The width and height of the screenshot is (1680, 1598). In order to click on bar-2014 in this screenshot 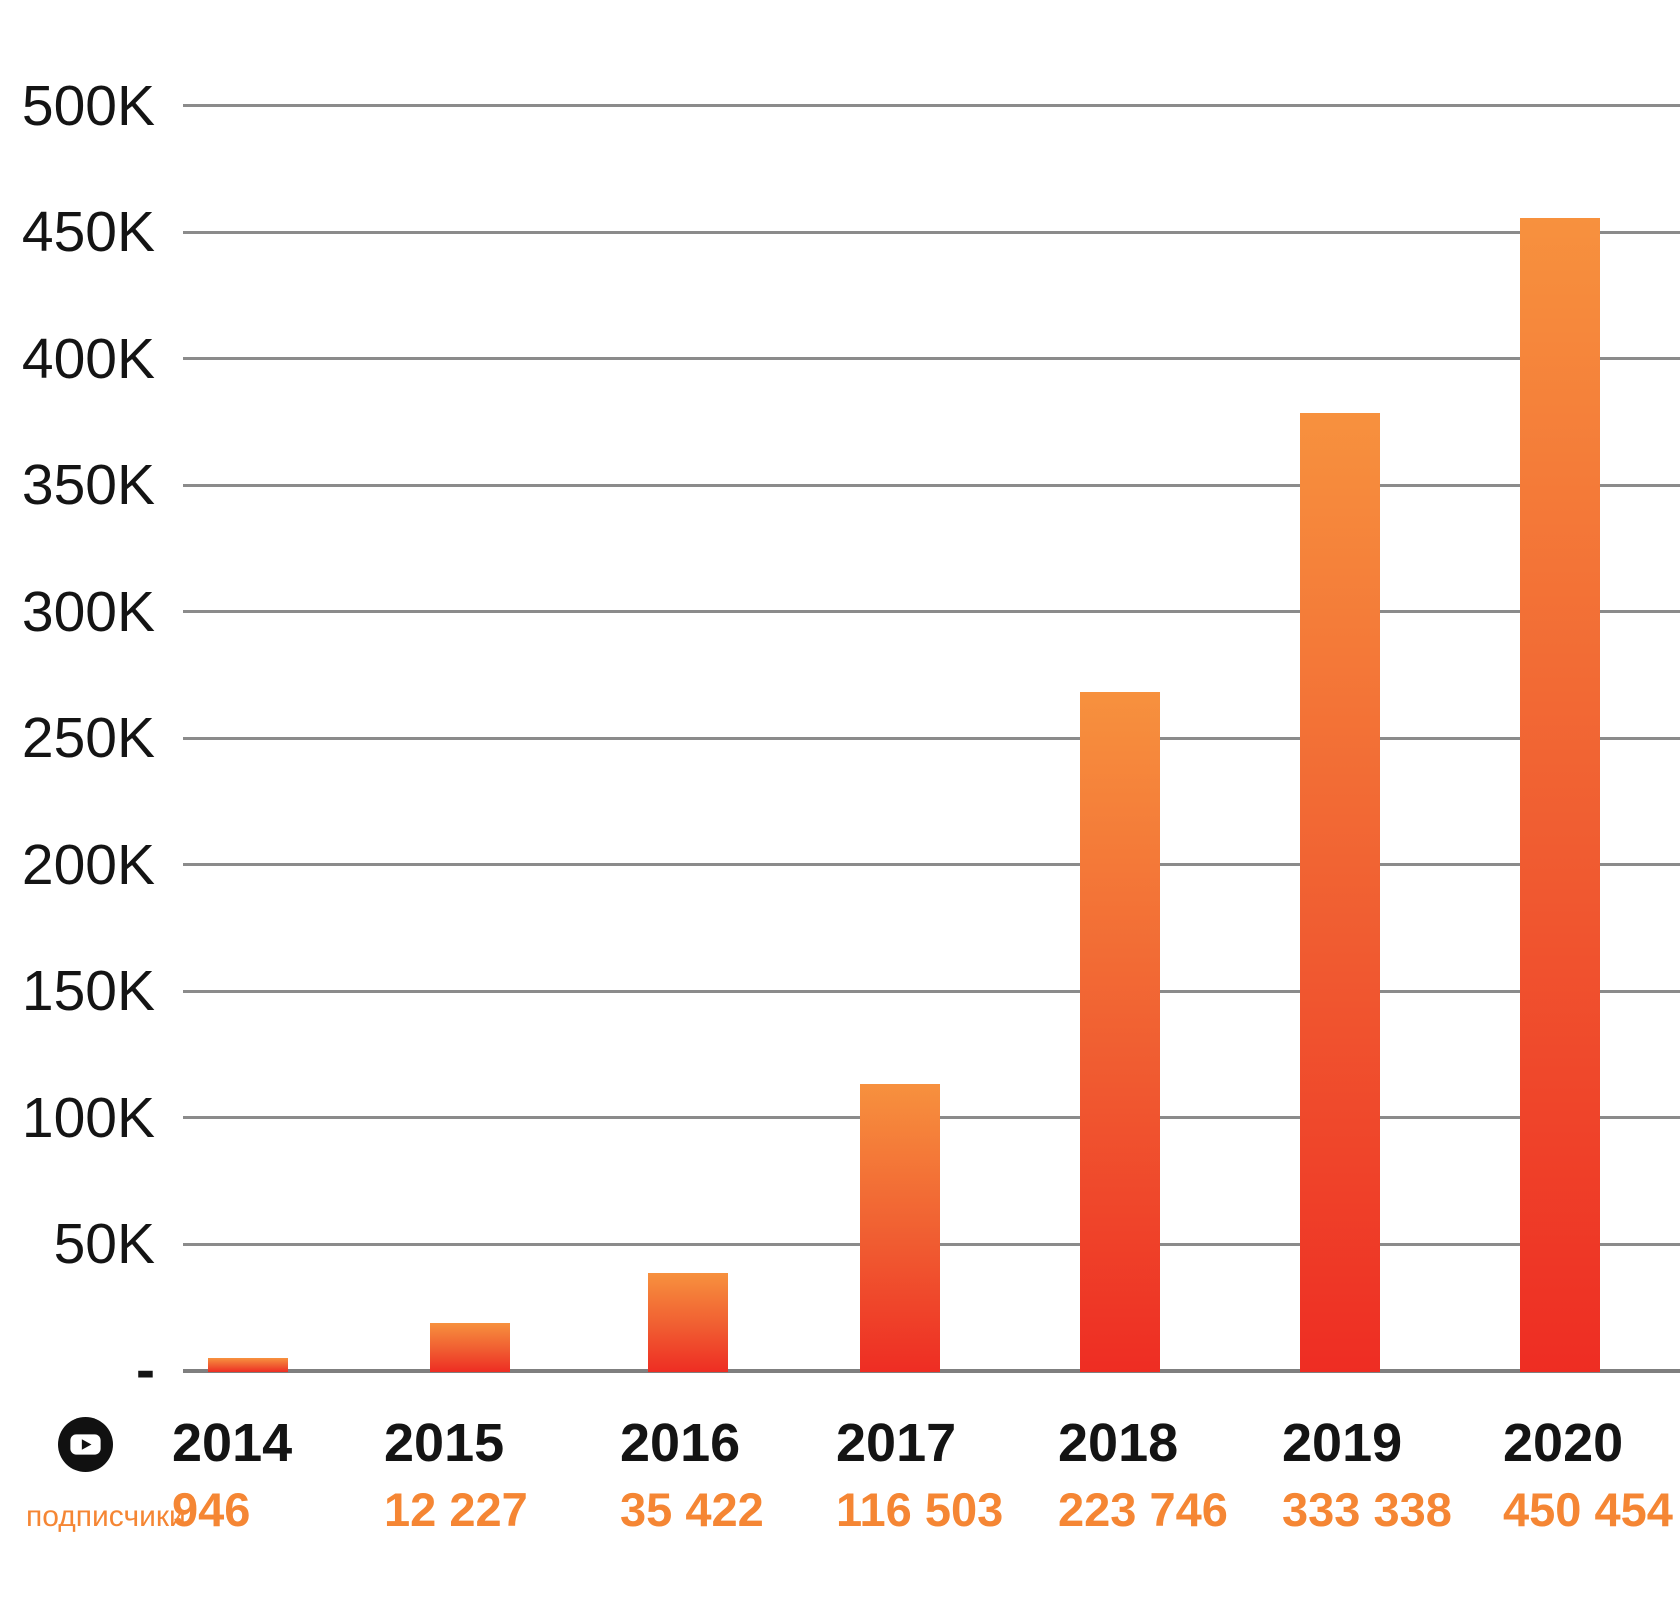, I will do `click(248, 1365)`.